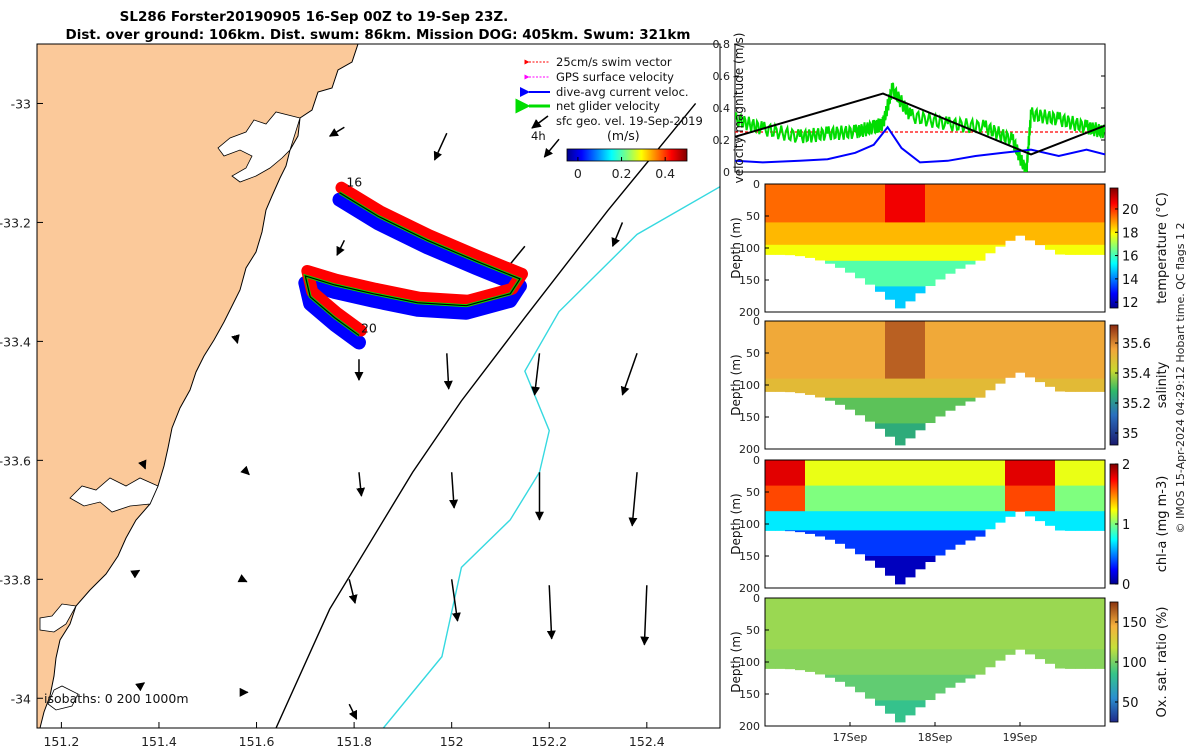  I want to click on map-xtick-label: 151.6, so click(257, 741).